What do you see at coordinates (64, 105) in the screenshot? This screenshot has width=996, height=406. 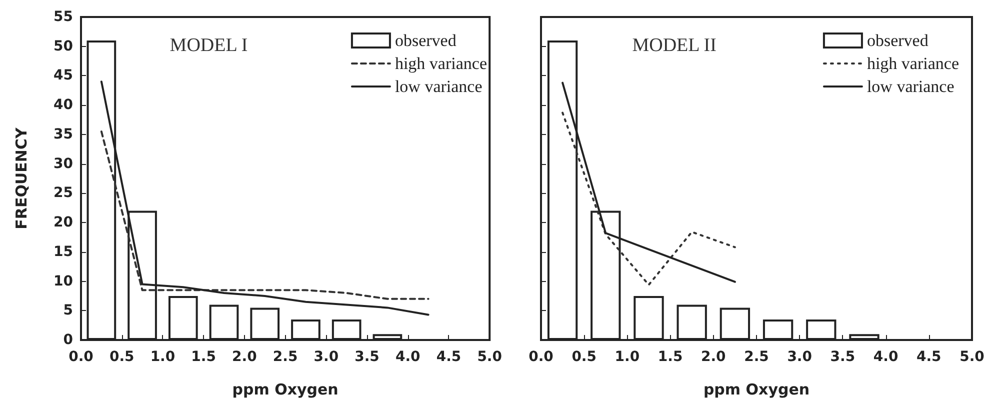 I see `y-tick-label: 40` at bounding box center [64, 105].